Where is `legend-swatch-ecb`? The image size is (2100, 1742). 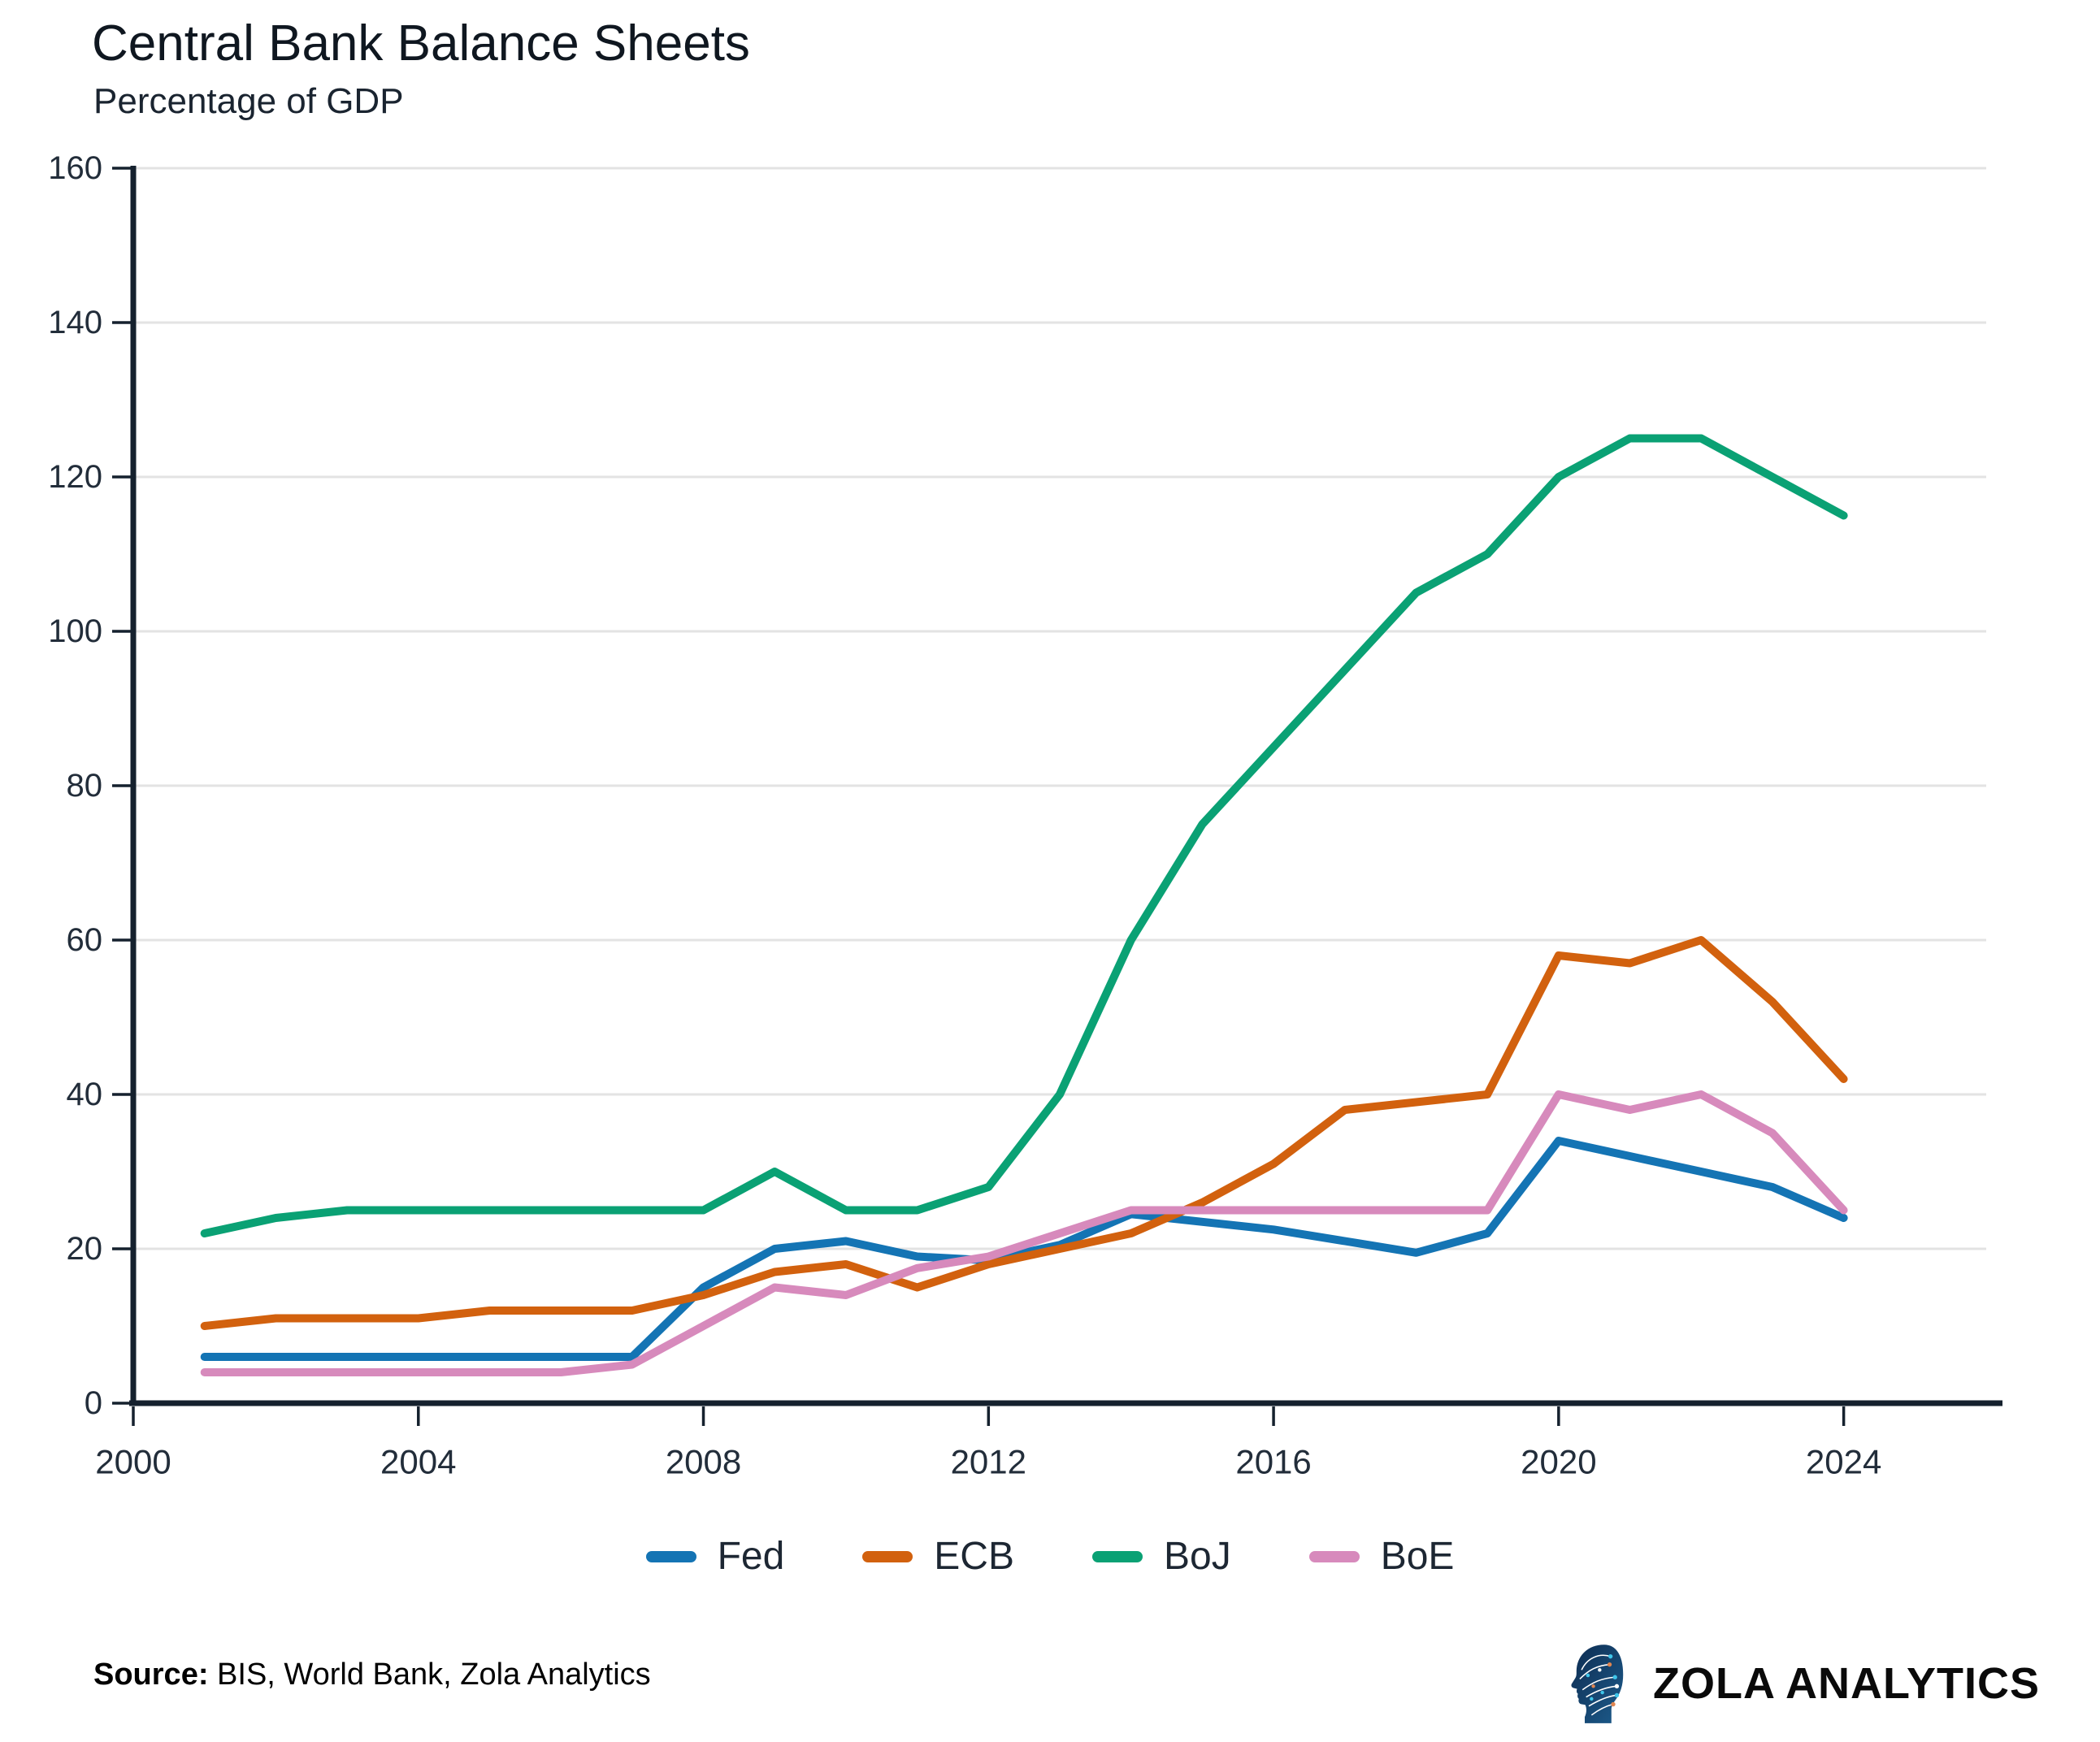 legend-swatch-ecb is located at coordinates (887, 1556).